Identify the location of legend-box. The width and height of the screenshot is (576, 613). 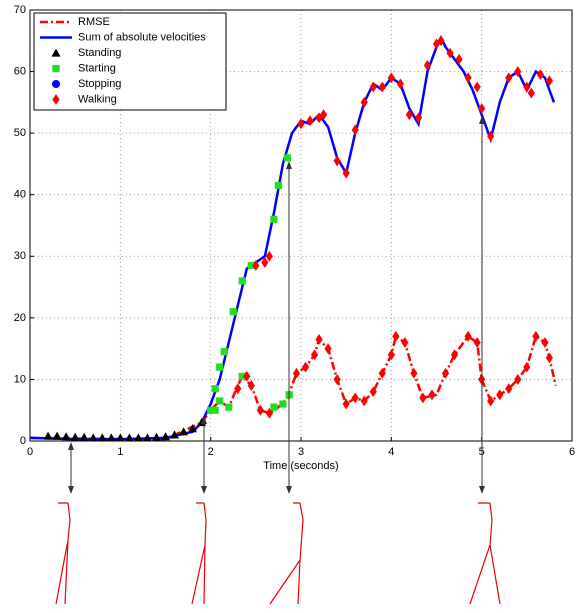
(130, 61).